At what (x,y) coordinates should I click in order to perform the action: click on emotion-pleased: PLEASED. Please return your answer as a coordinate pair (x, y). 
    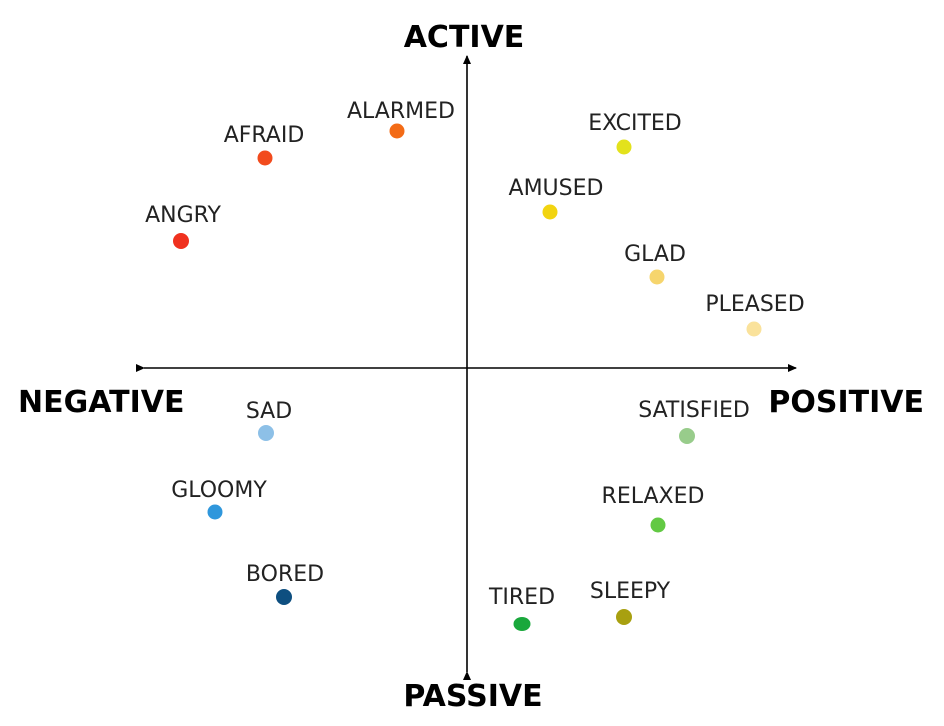
    Looking at the image, I should click on (755, 314).